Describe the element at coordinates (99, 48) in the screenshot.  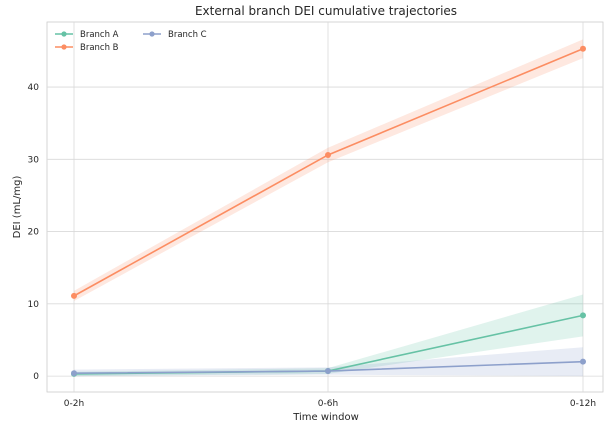
I see `branch-b-legend-label: Branch B` at that location.